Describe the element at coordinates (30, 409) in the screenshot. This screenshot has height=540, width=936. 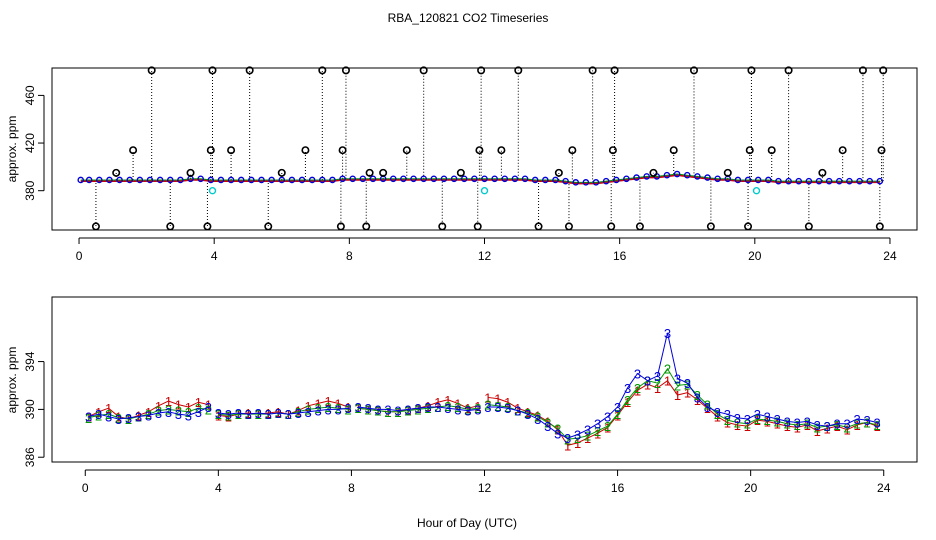
I see `bottom-y-tick-label: 390` at that location.